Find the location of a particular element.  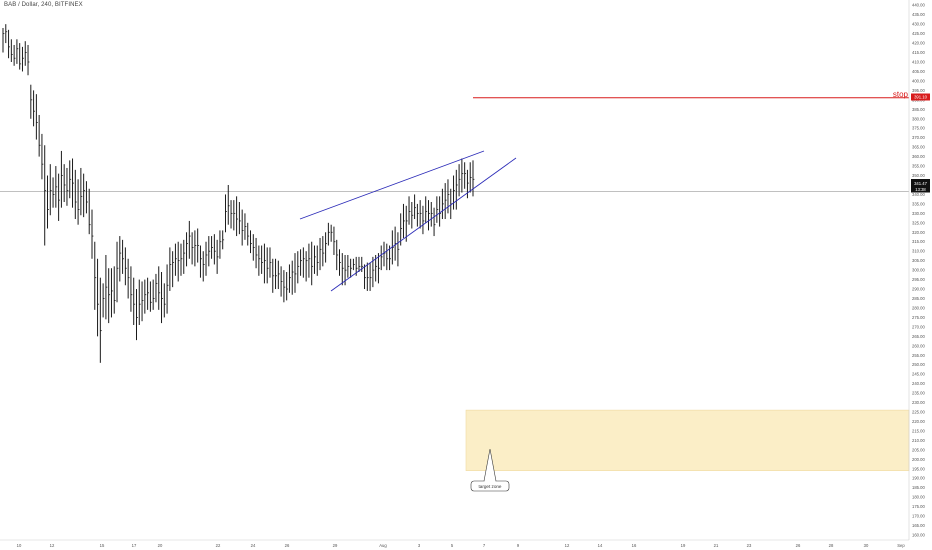

last-price-badge: 341.47 13:38 is located at coordinates (920, 186).